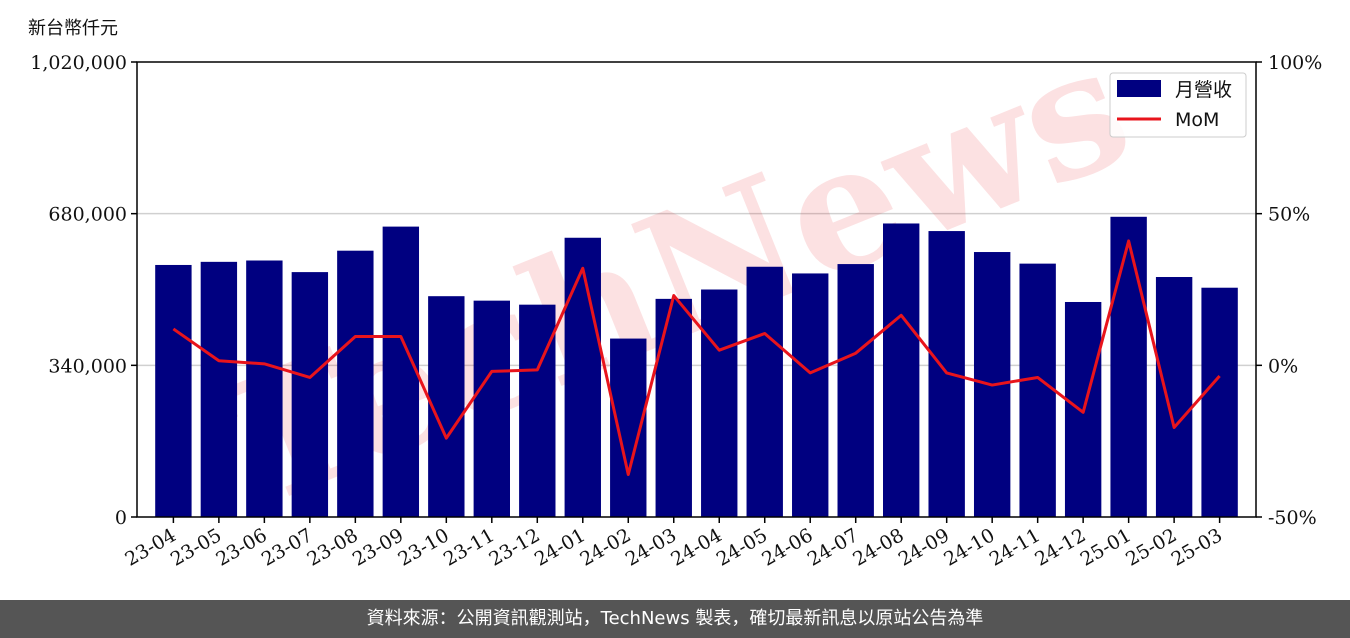 The image size is (1350, 638). What do you see at coordinates (742, 547) in the screenshot?
I see `x-tick-label: 24-05` at bounding box center [742, 547].